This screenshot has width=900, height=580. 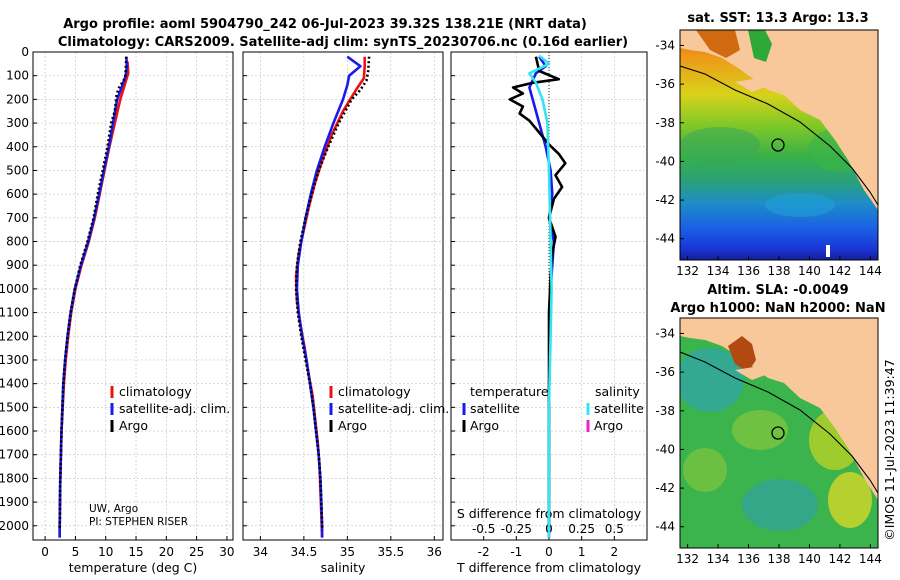 What do you see at coordinates (17, 123) in the screenshot?
I see `depth-tick-label: 300` at bounding box center [17, 123].